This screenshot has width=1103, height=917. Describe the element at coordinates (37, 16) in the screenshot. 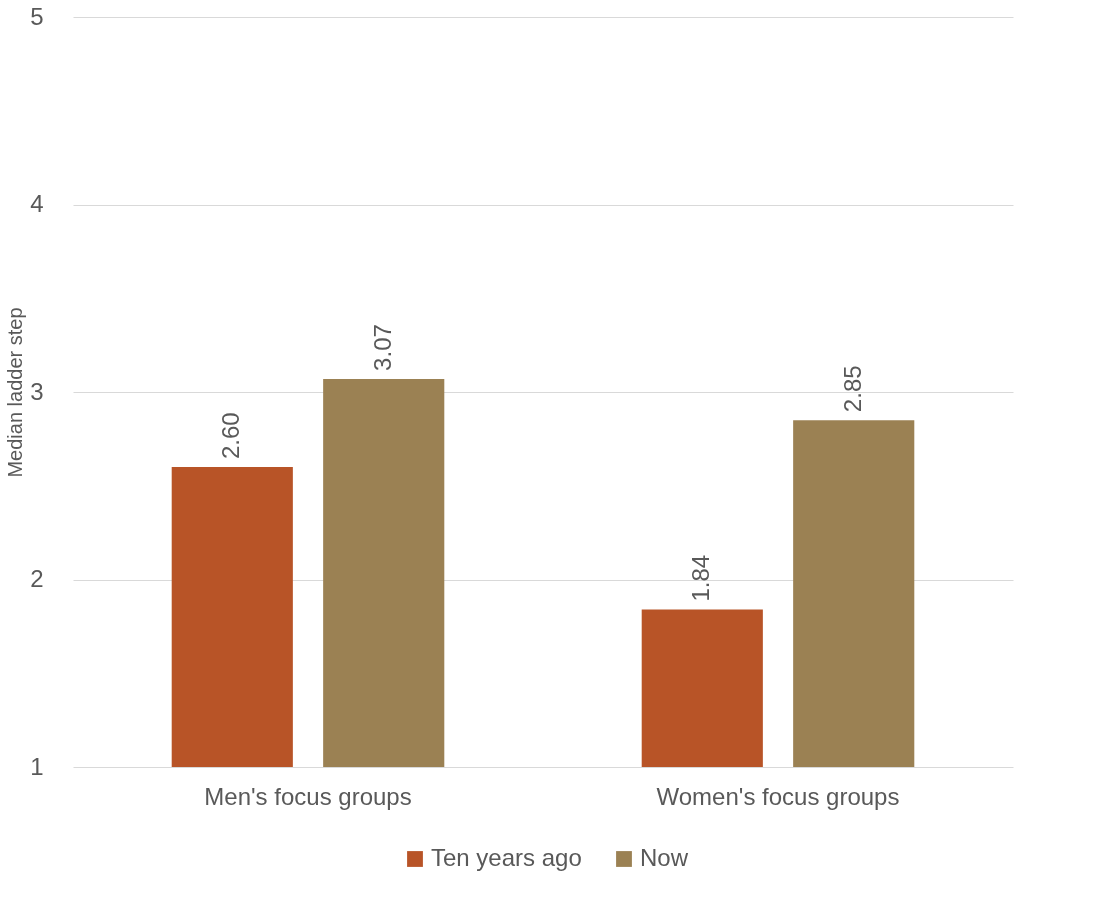

I see `y-tick-label: 5` at that location.